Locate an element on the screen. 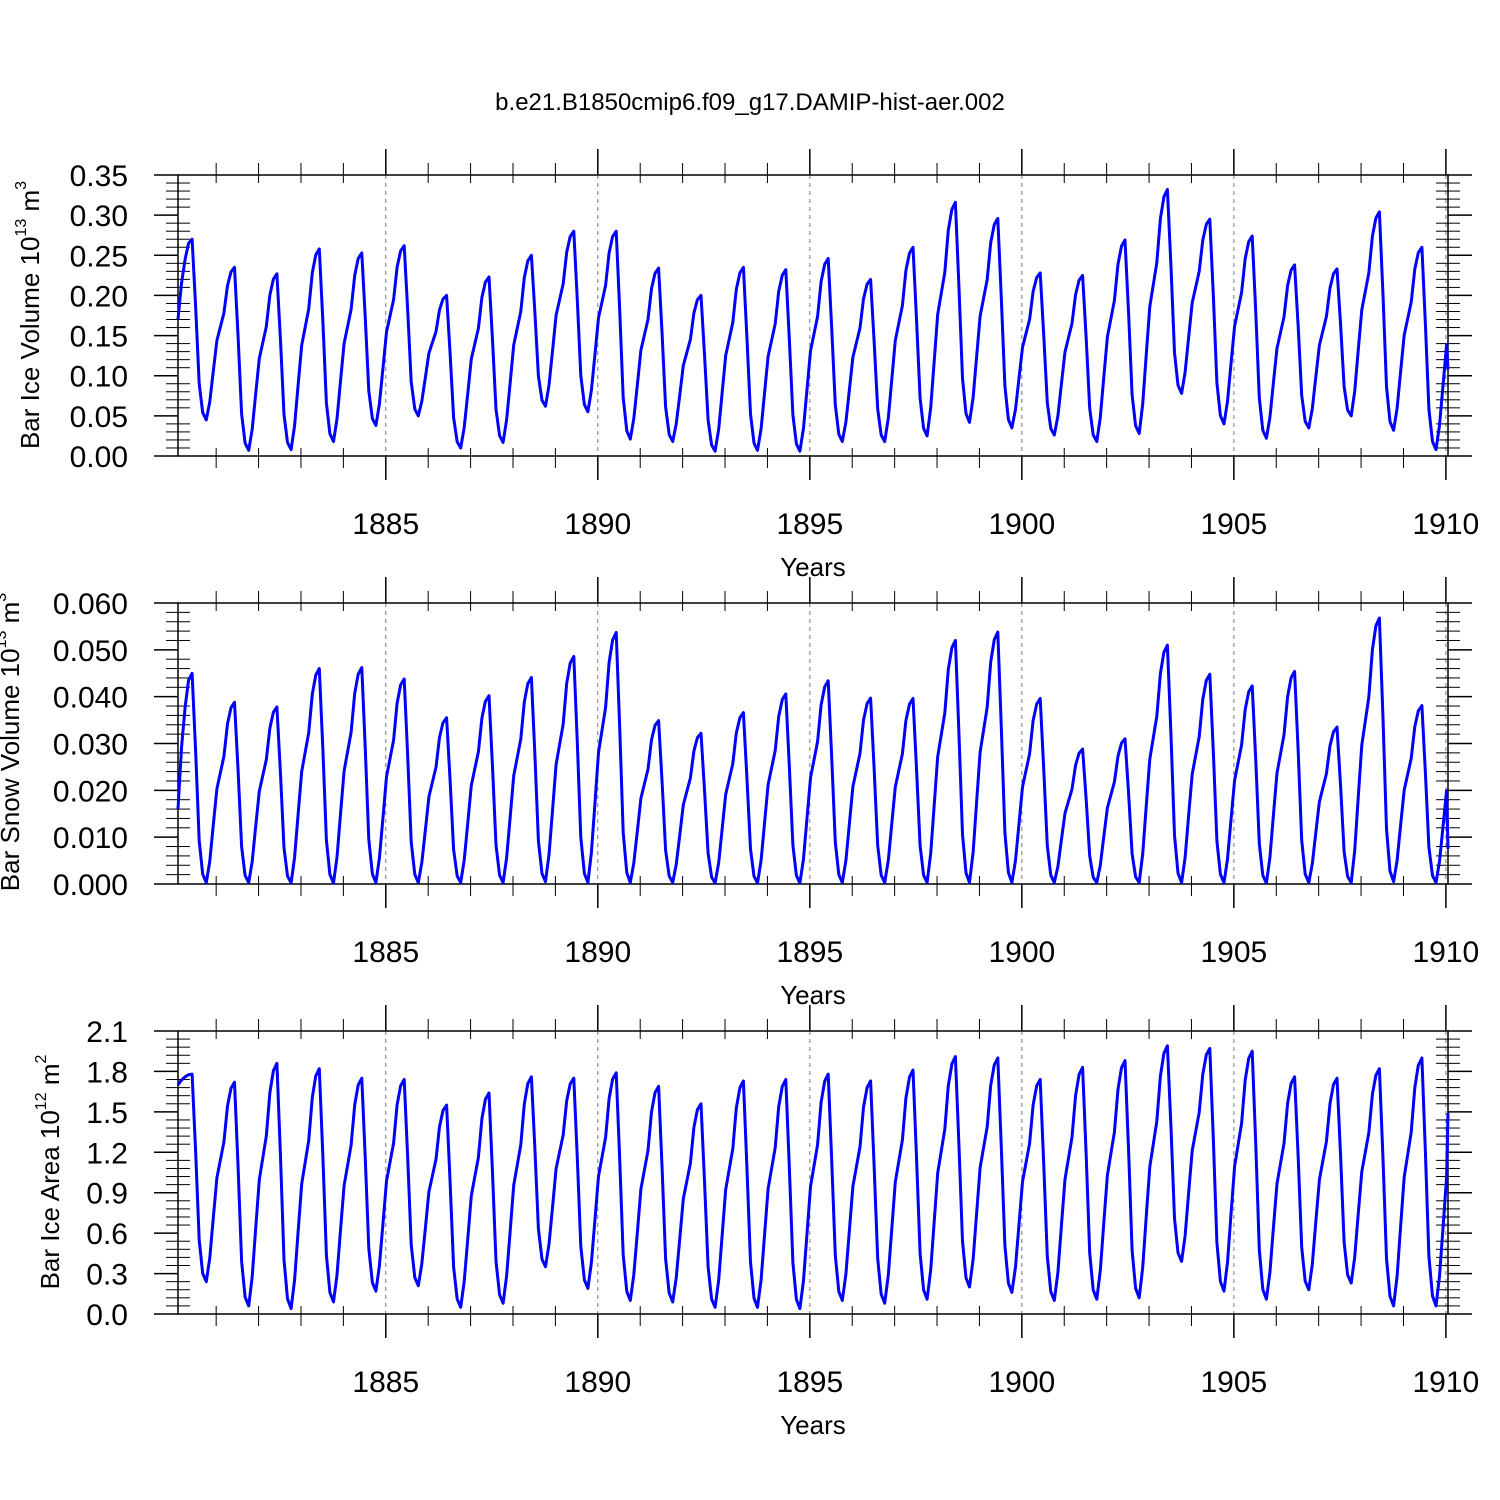 This screenshot has height=1500, width=1500. y-tick-label: 0.10 is located at coordinates (99, 377).